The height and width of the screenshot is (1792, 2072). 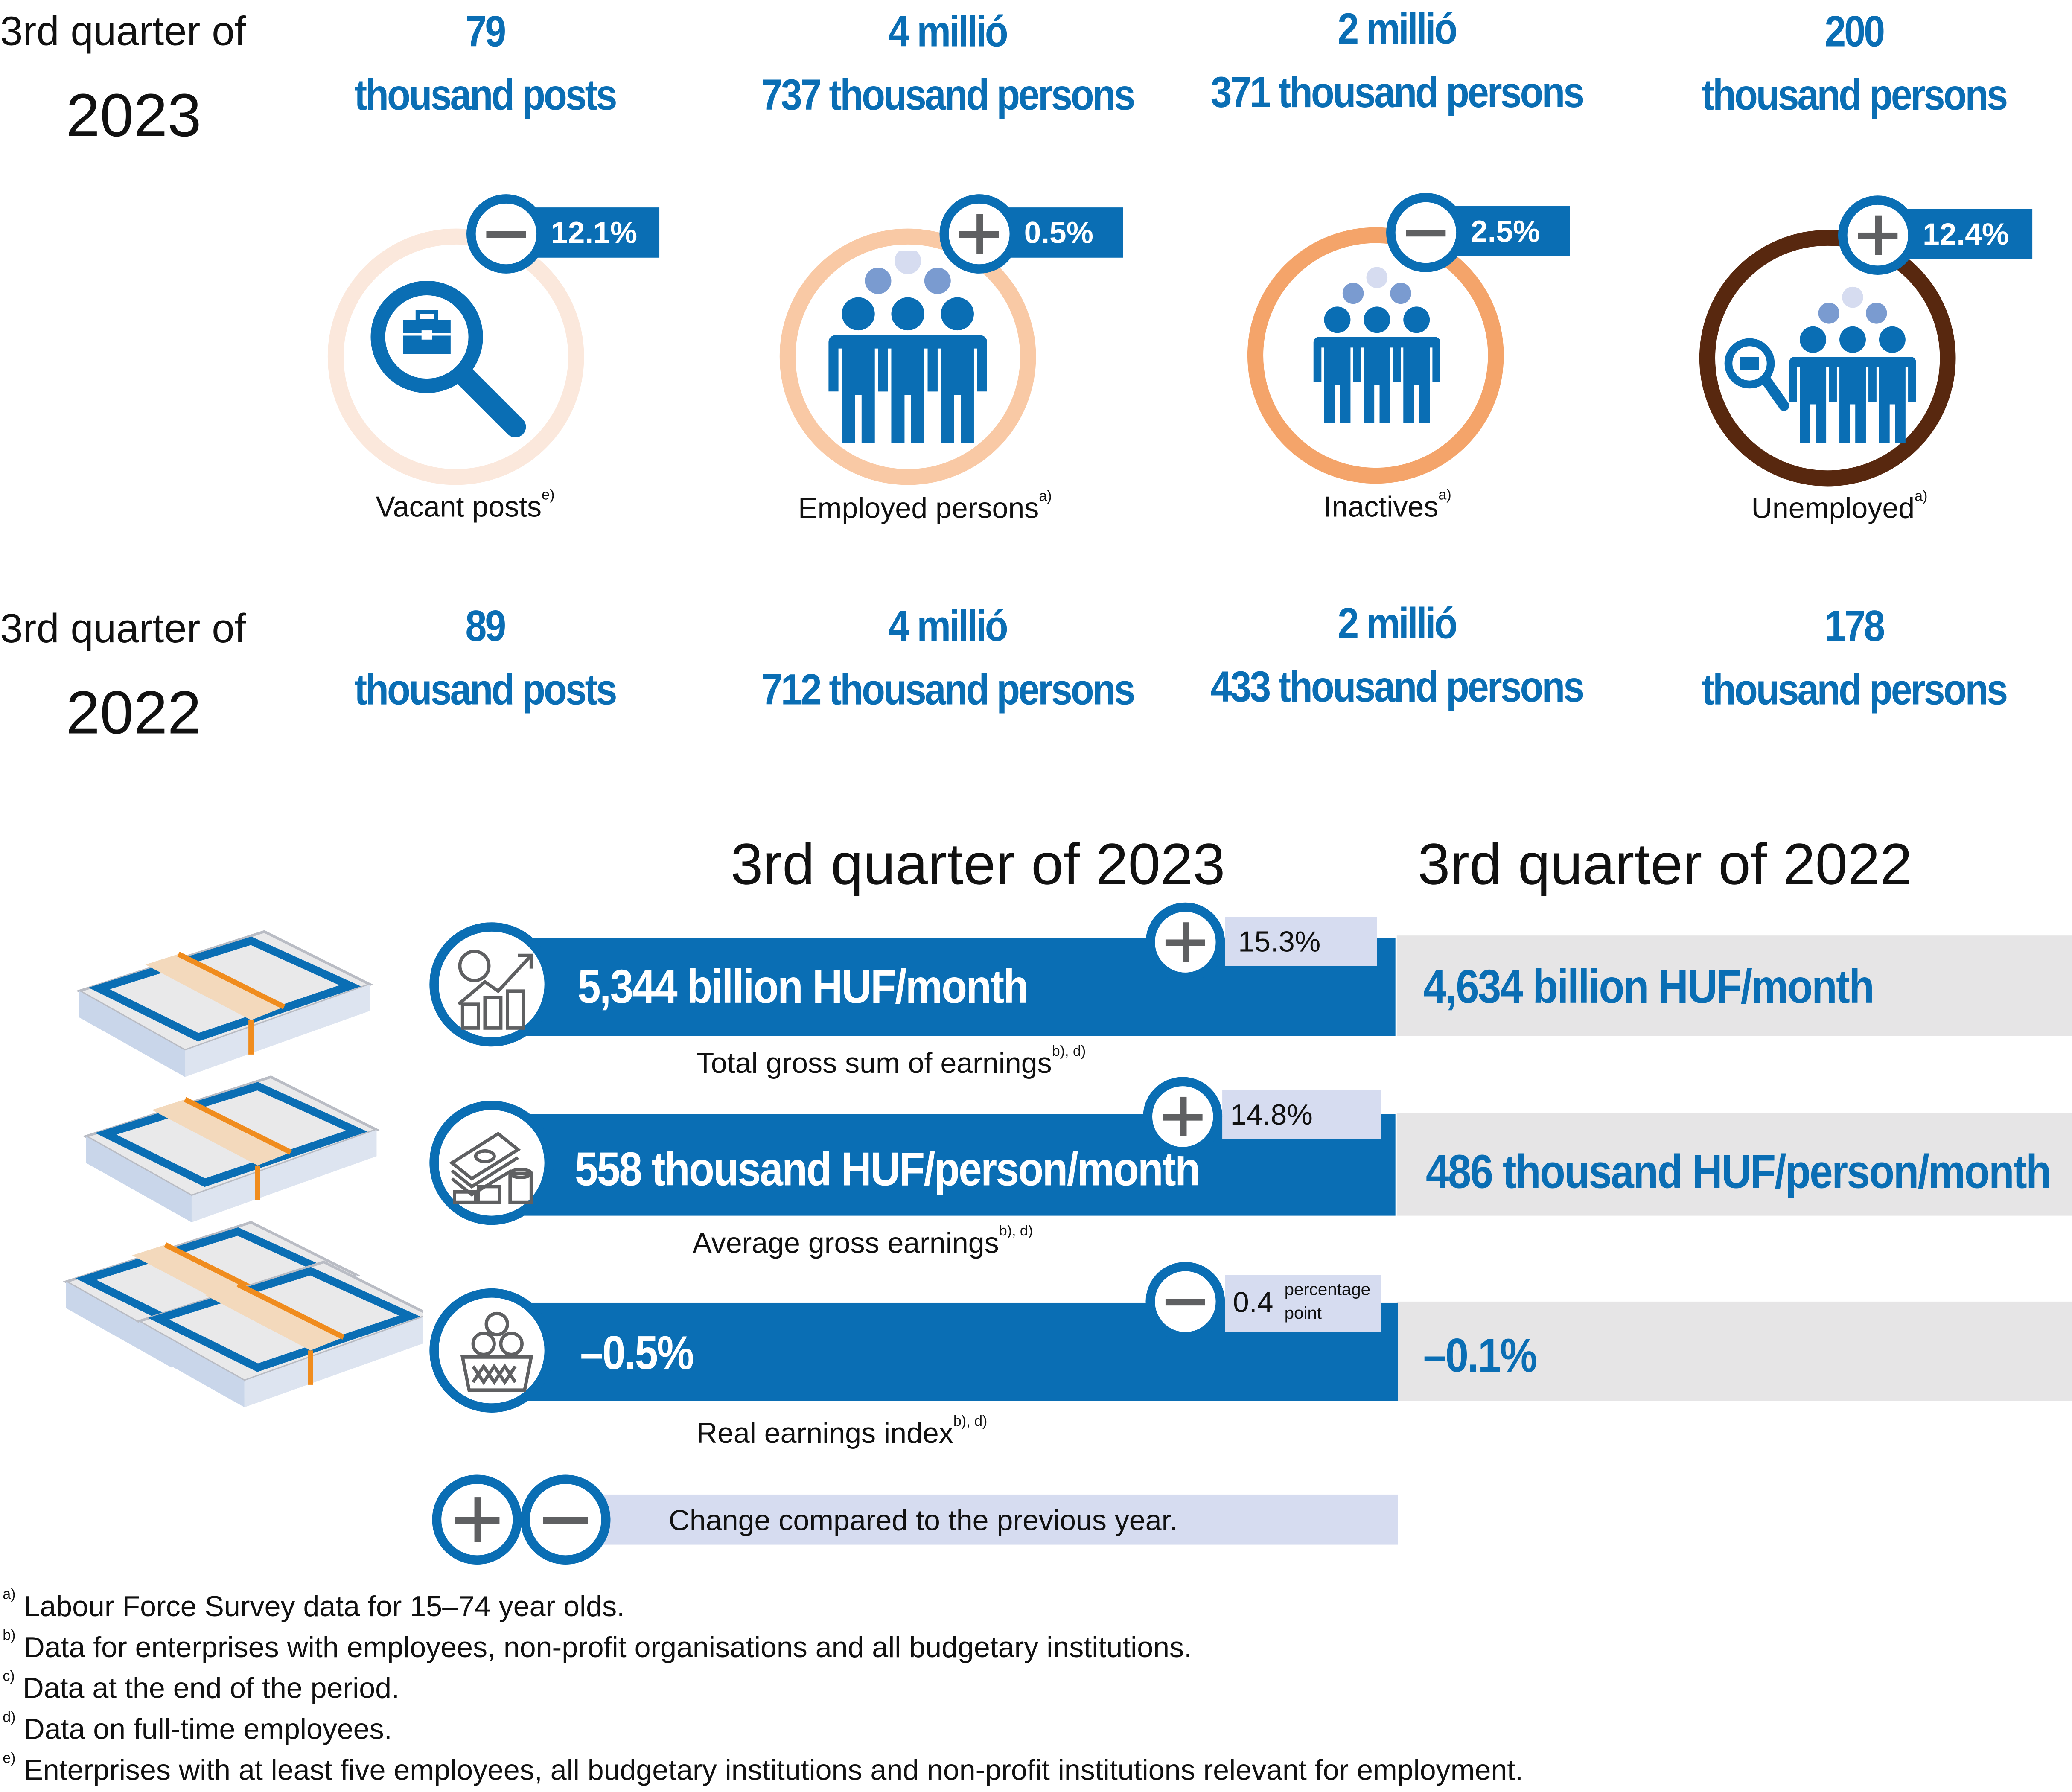 What do you see at coordinates (1738, 1171) in the screenshot?
I see `average-earnings-previous-value: 486 thousand HUF/person/month` at bounding box center [1738, 1171].